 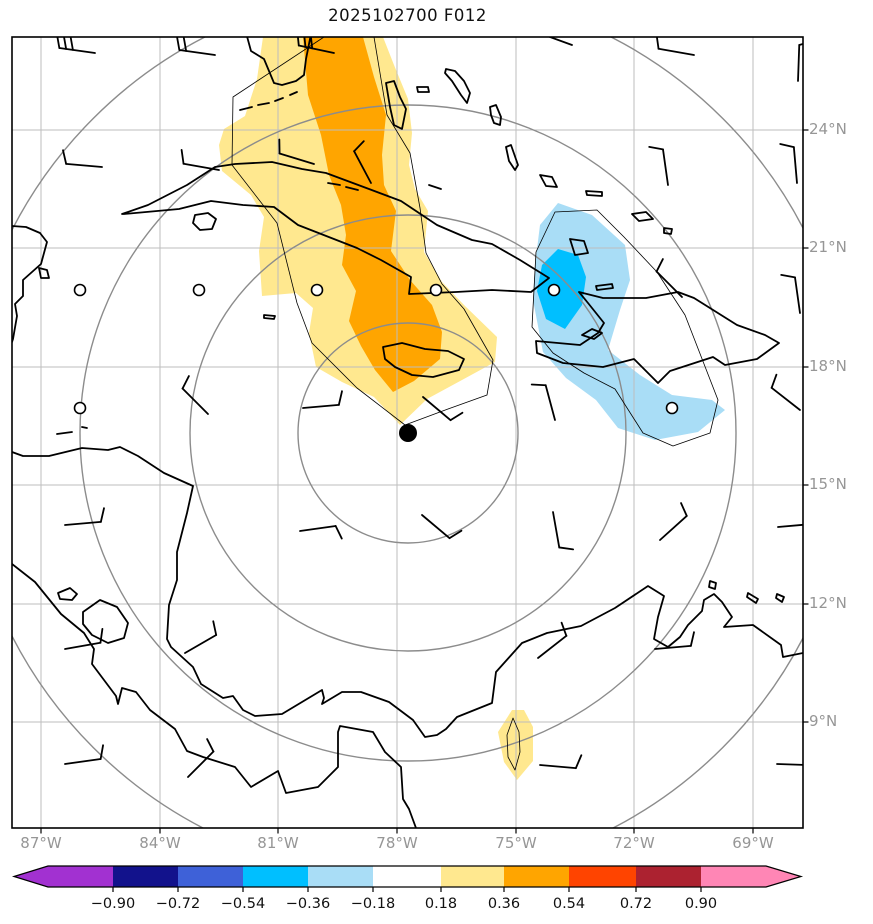 I want to click on colorbar-tick-label: 0.54, so click(x=569, y=904).